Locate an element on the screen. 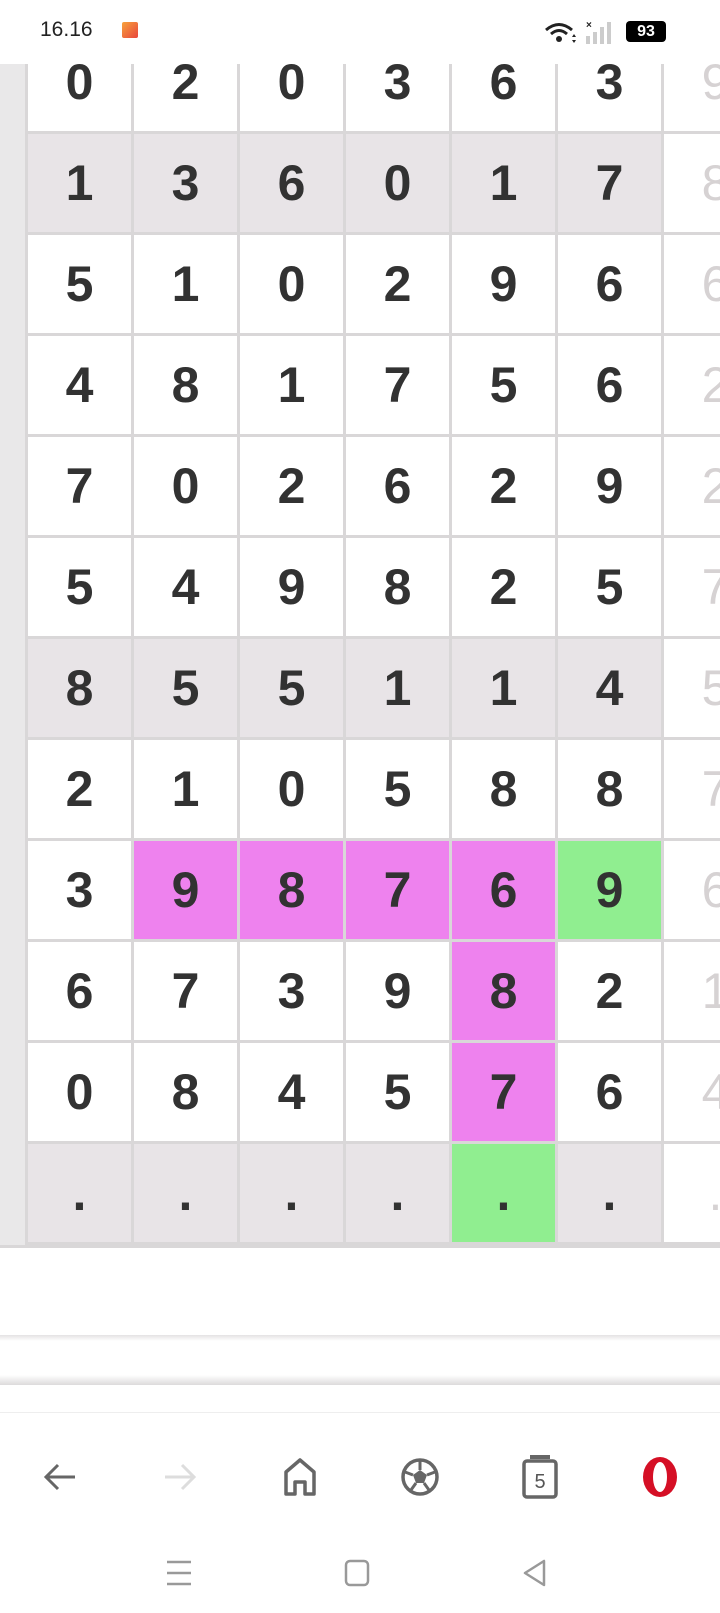  wifi-icon is located at coordinates (560, 33).